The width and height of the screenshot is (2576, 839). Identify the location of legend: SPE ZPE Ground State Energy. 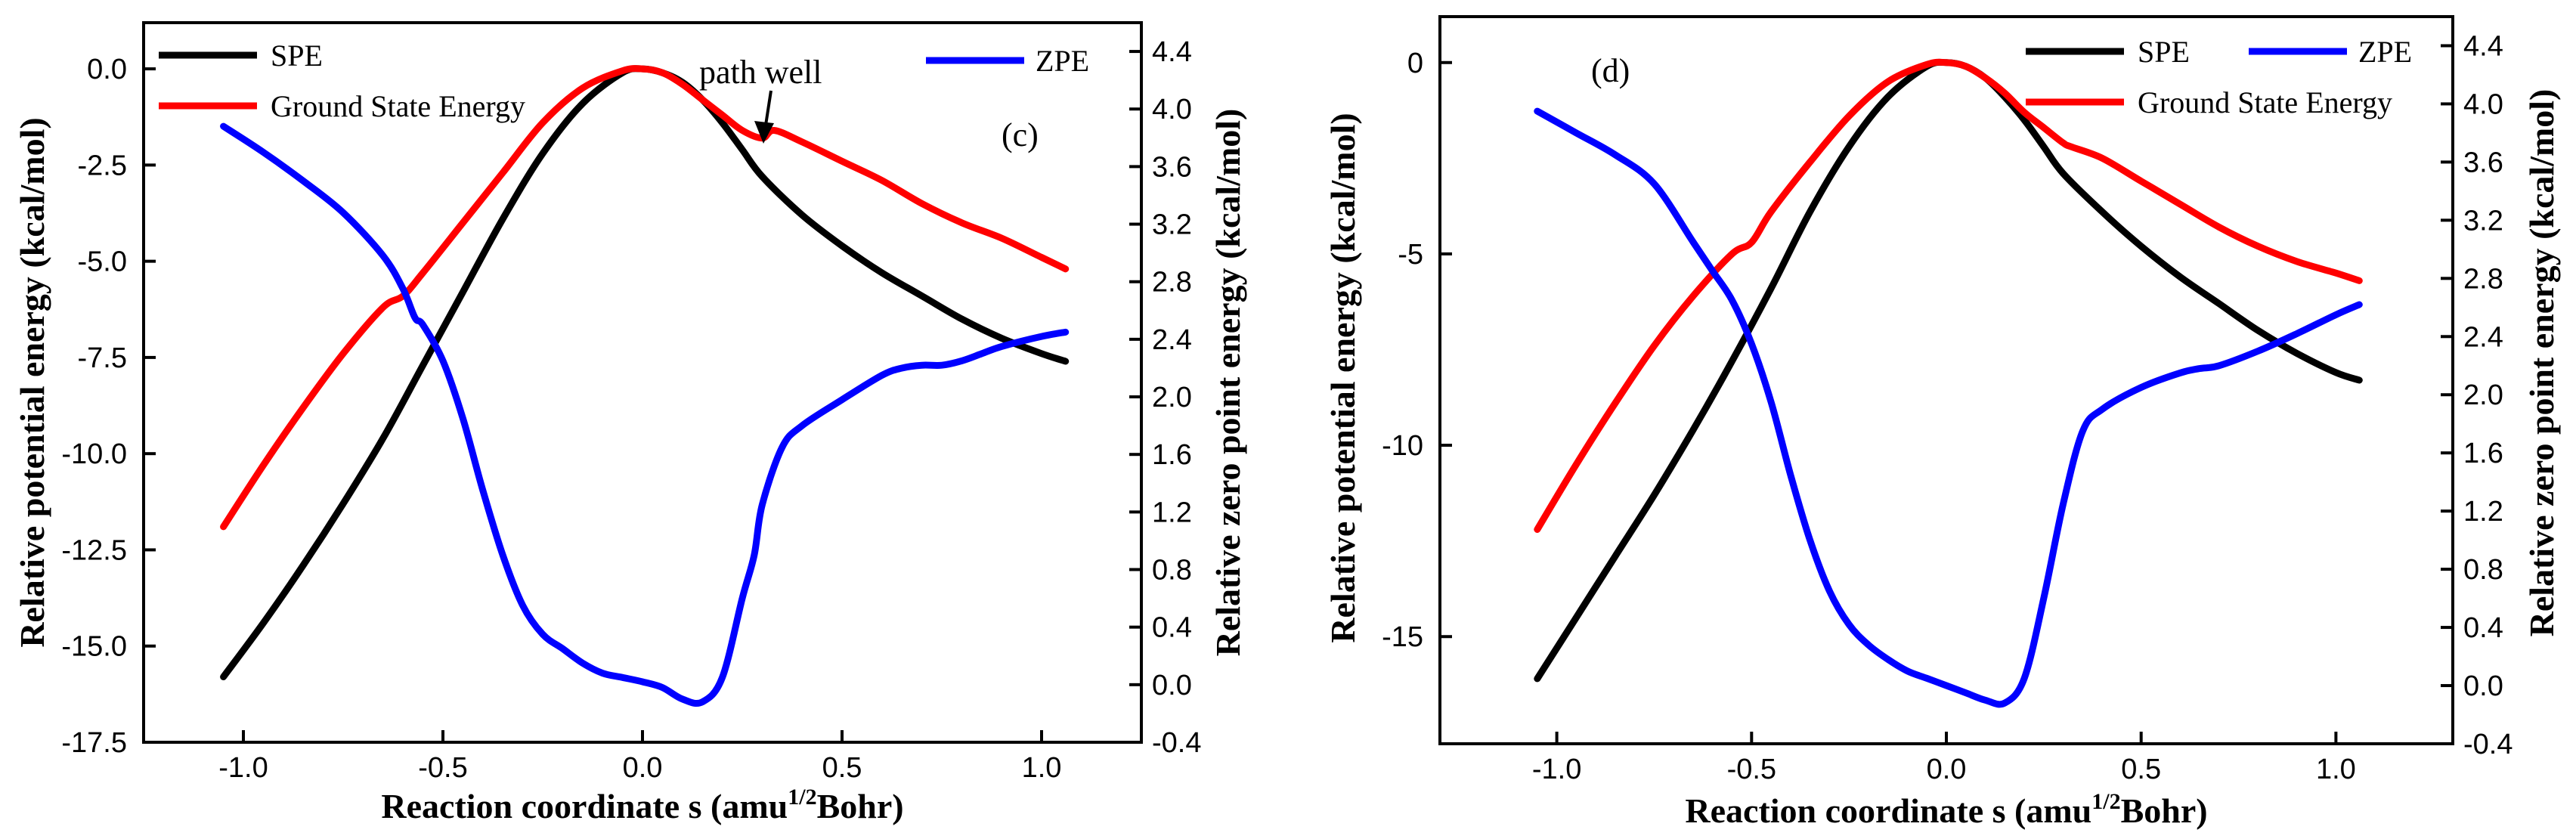
(2219, 77).